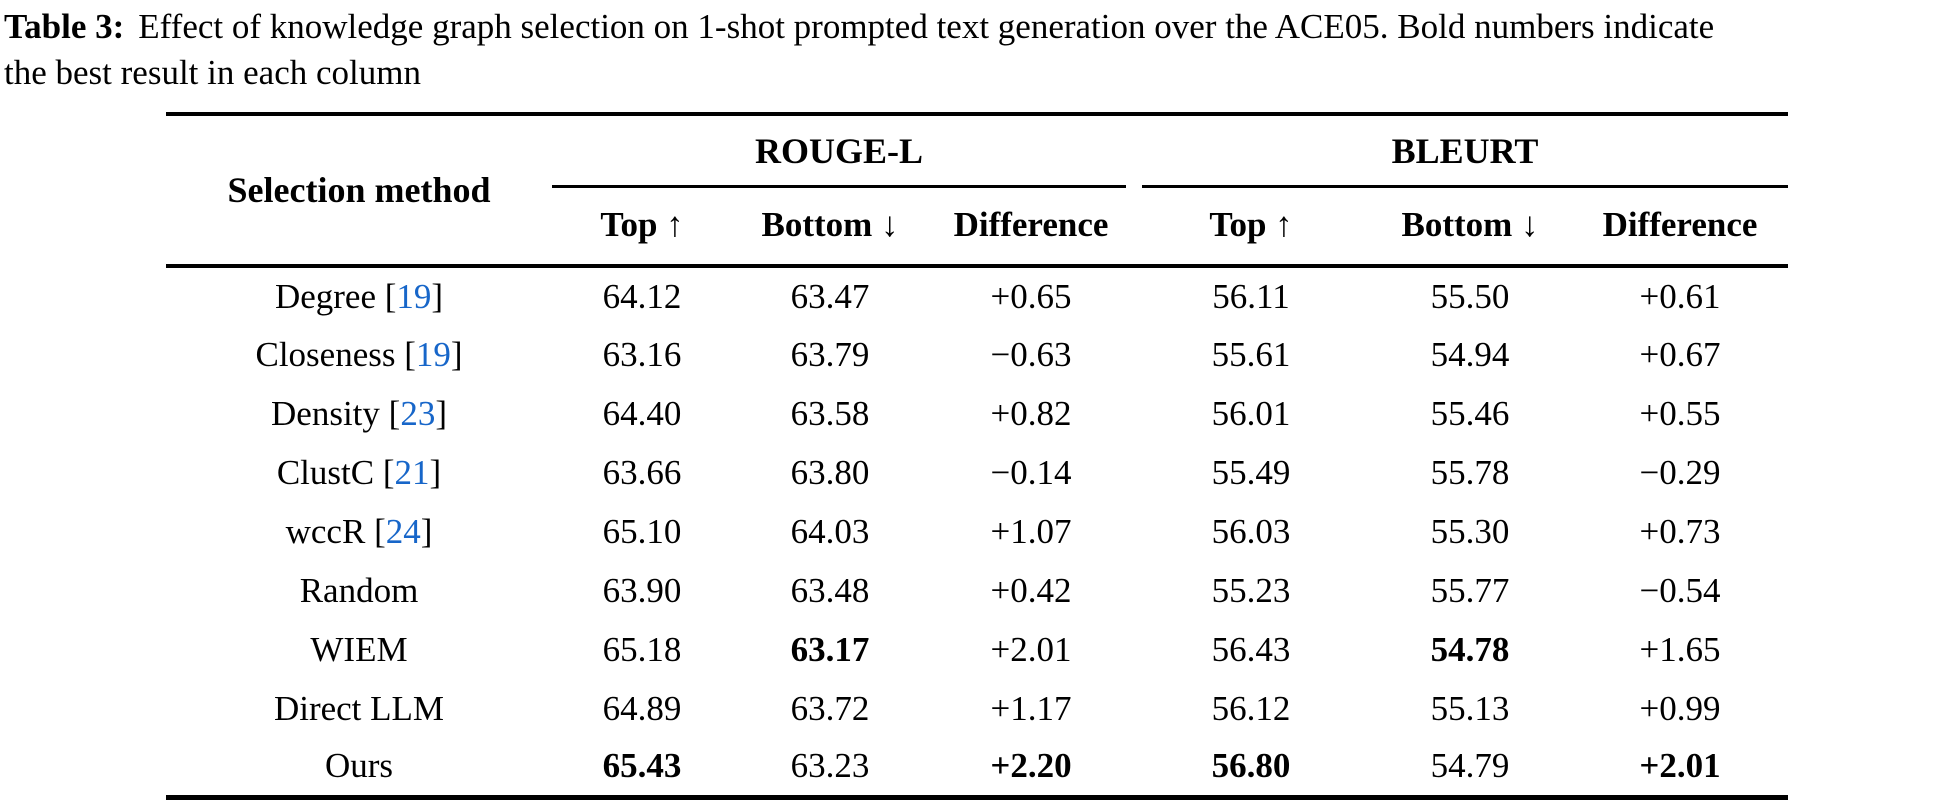 The image size is (1953, 810). I want to click on rouge-top-header: Top ↑, so click(642, 228).